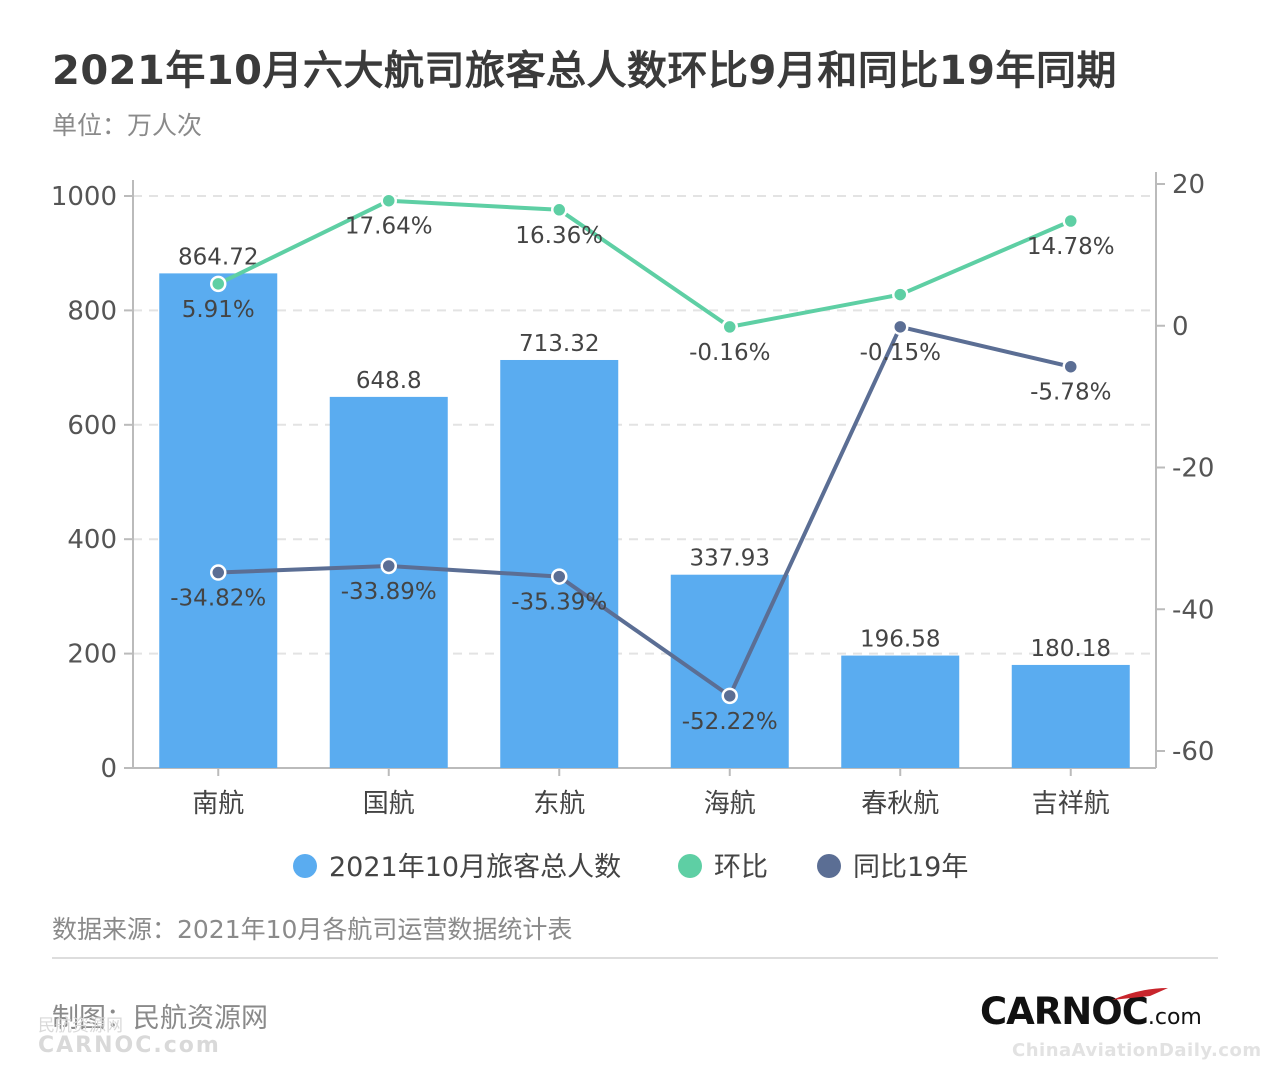 The image size is (1269, 1078). I want to click on left-tick-label: 200, so click(92, 655).